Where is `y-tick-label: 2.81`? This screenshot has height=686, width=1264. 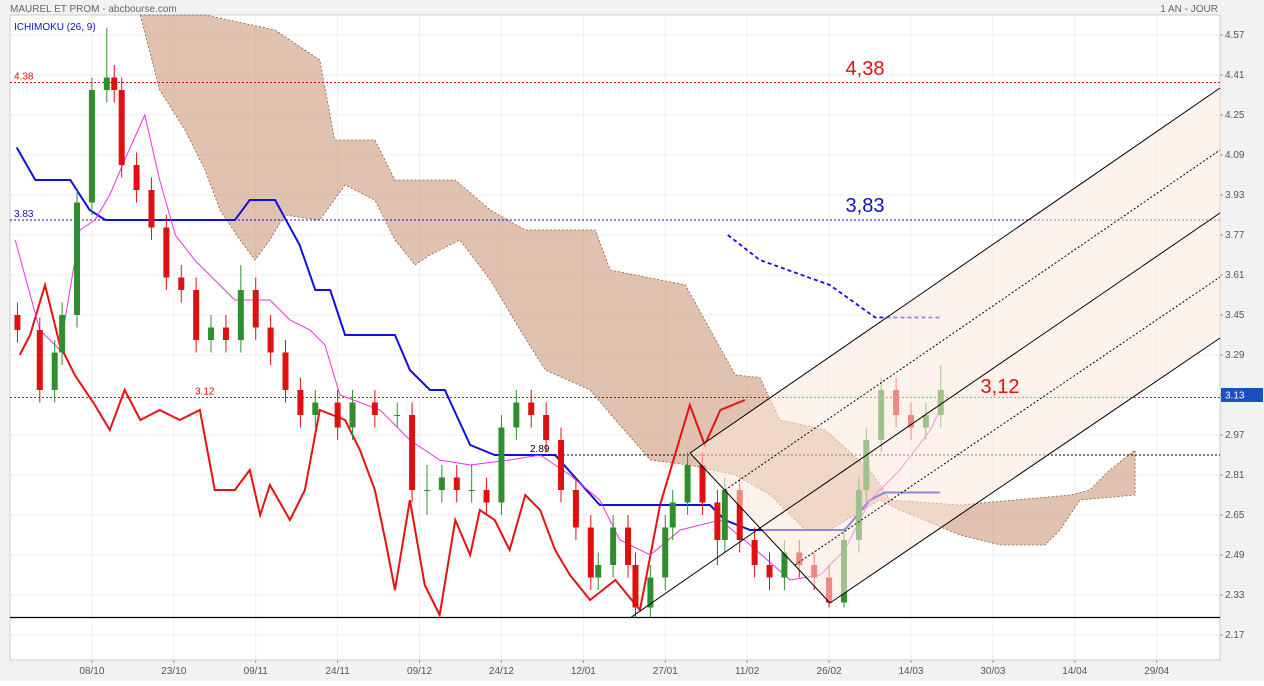
y-tick-label: 2.81 is located at coordinates (1235, 475).